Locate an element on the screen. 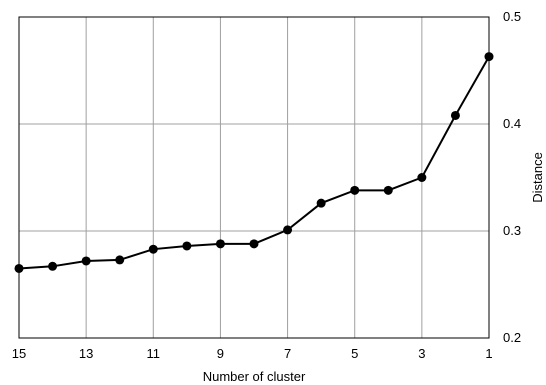  y-tick-label: 0.5 is located at coordinates (512, 16).